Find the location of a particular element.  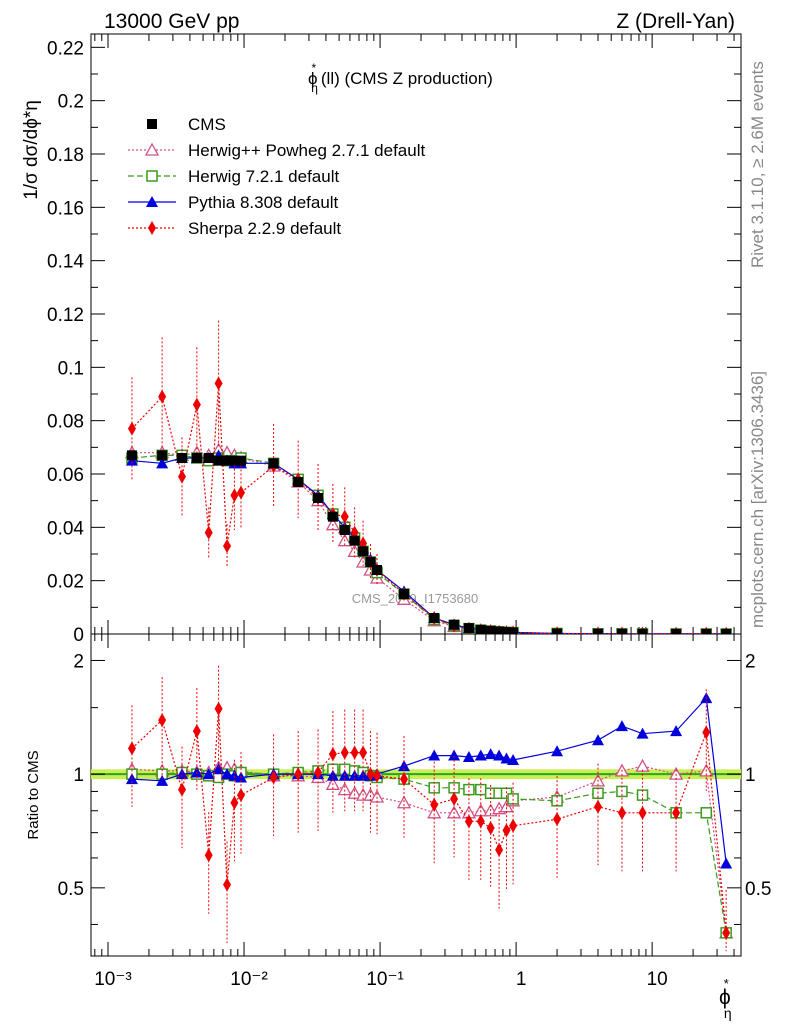

y-tick-label-top: 0.04 is located at coordinates (65, 528).